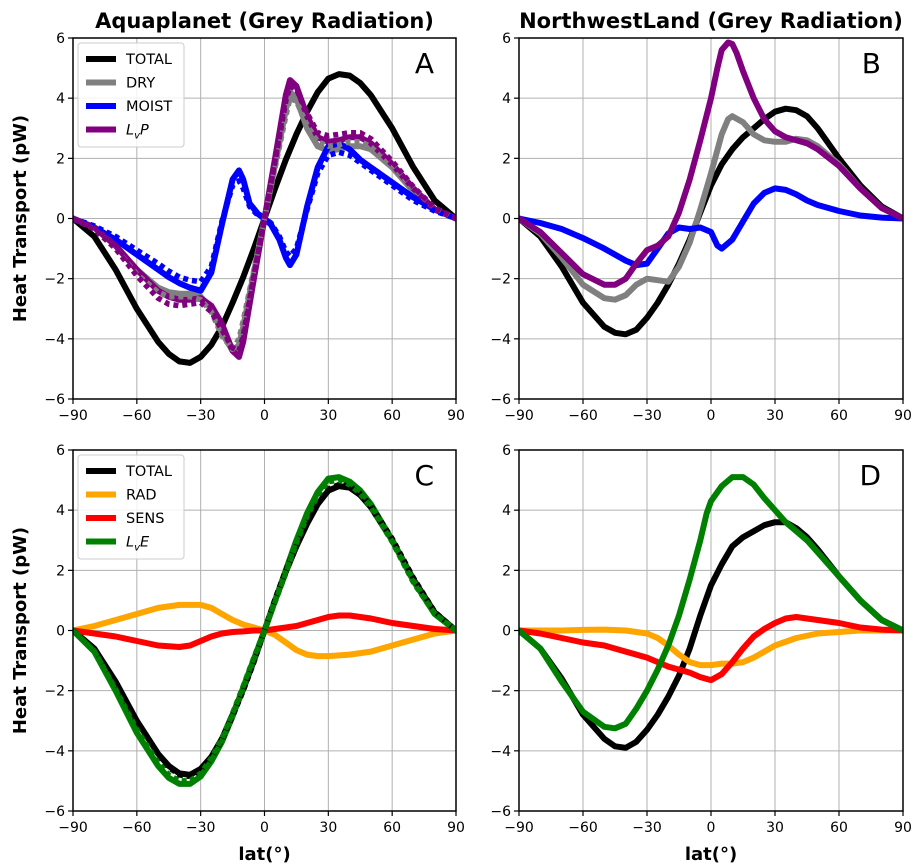  I want to click on series-line-rad, so click(711, 647).